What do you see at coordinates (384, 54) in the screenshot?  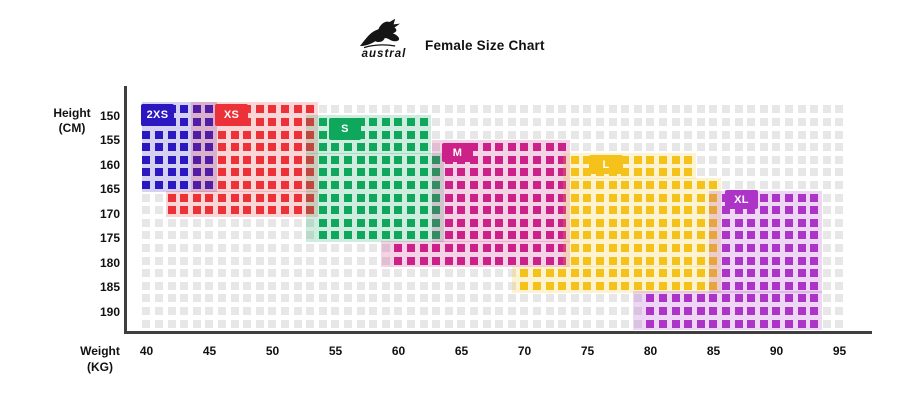 I see `brand-wordmark: austral` at bounding box center [384, 54].